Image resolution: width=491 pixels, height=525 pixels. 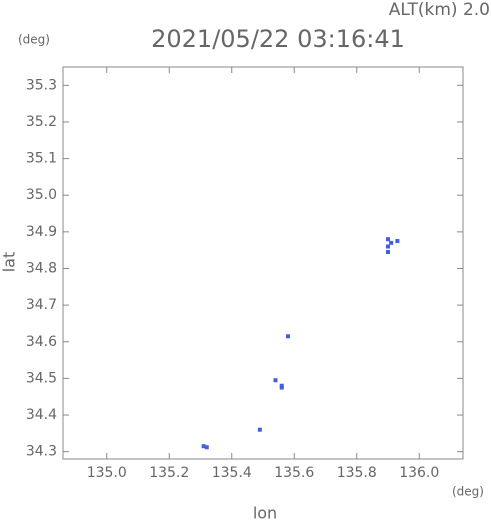 I want to click on x-tick-label: 136.0, so click(x=419, y=473).